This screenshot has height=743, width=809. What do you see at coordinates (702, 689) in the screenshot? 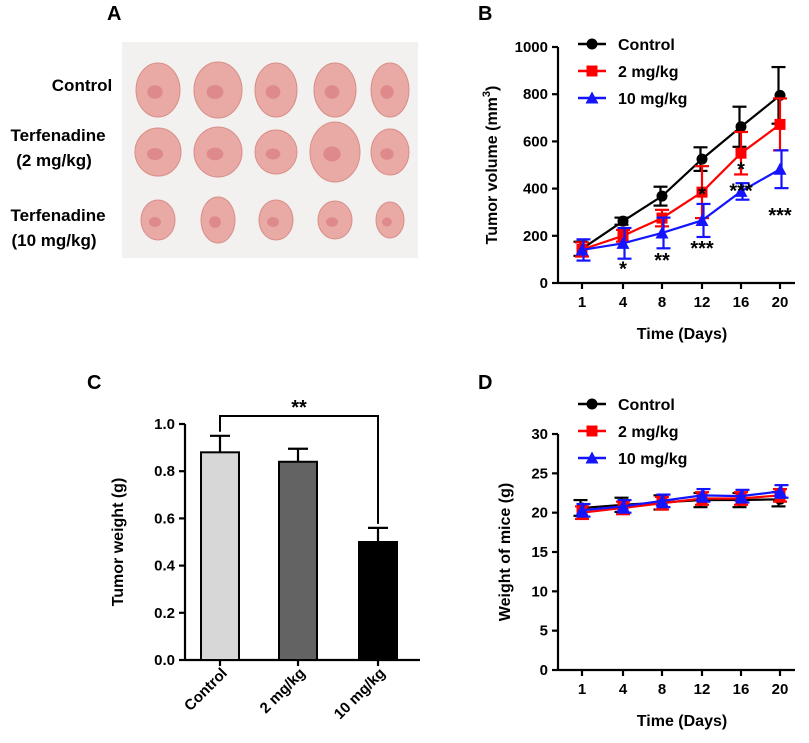
I see `x-tick-label: 12` at bounding box center [702, 689].